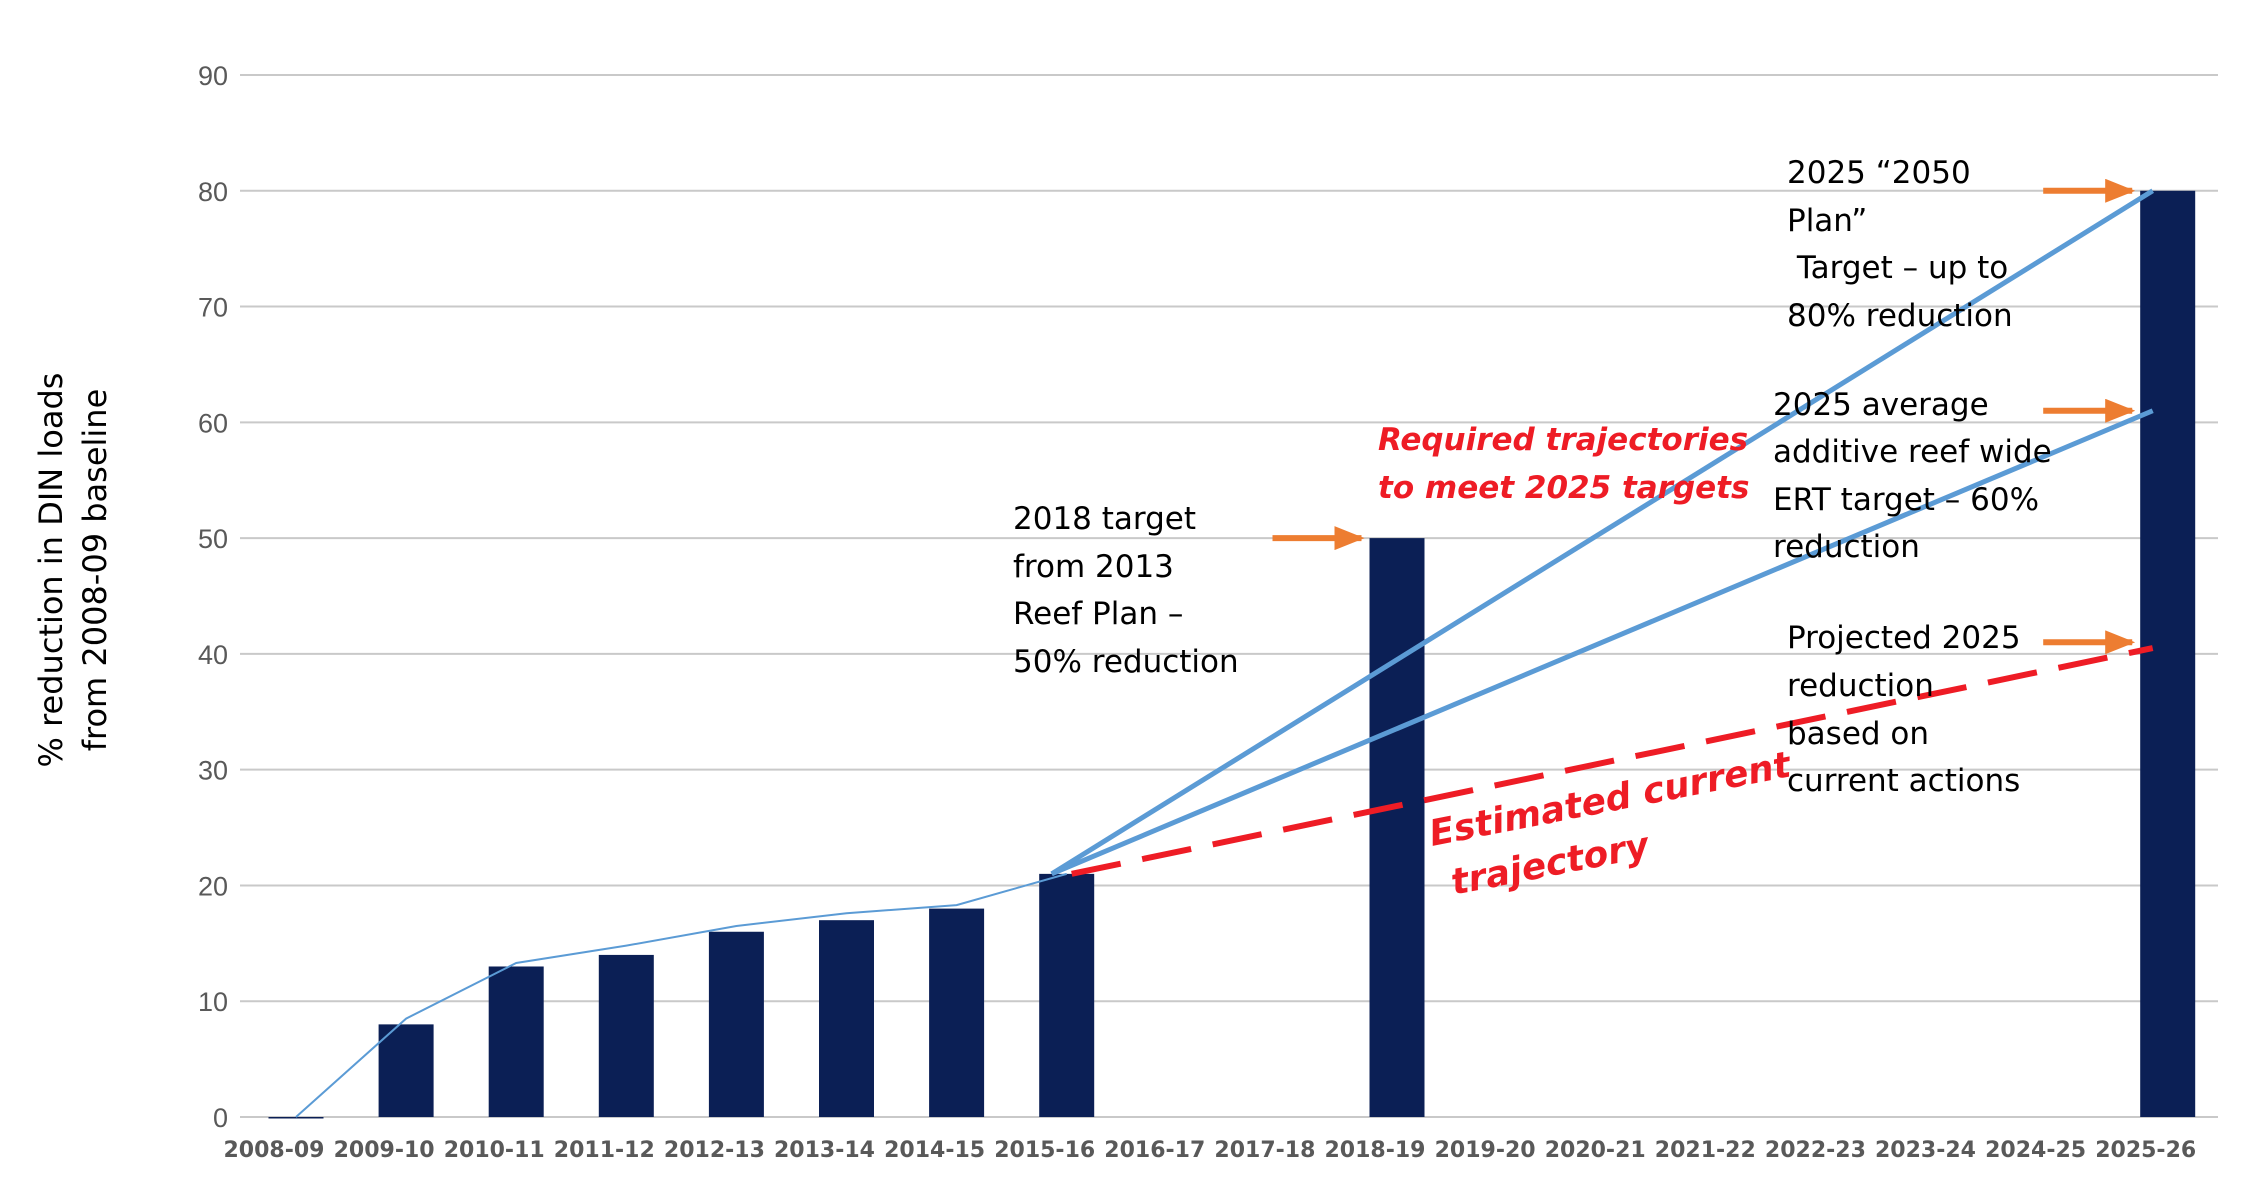 Image resolution: width=2262 pixels, height=1179 pixels. What do you see at coordinates (1563, 440) in the screenshot?
I see `annotation-required-line-1: Required trajectories` at bounding box center [1563, 440].